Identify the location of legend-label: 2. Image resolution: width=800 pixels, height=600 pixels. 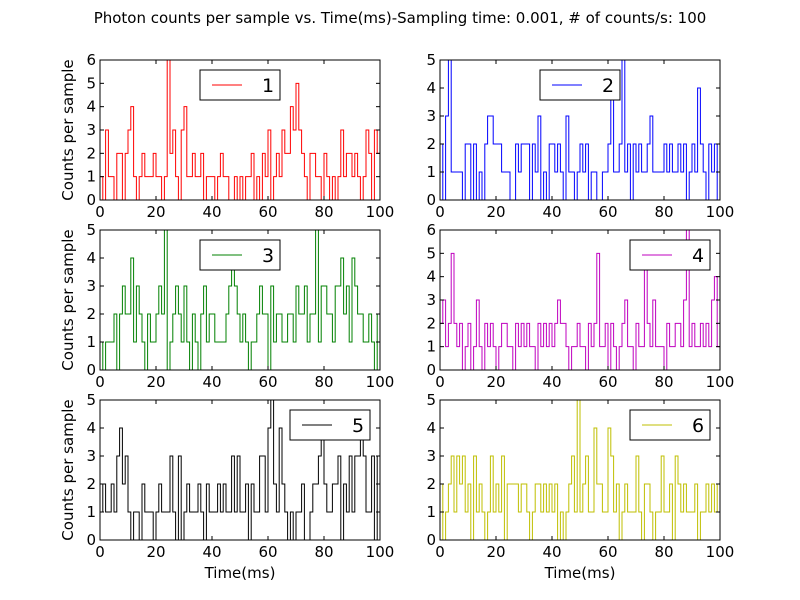
(608, 86).